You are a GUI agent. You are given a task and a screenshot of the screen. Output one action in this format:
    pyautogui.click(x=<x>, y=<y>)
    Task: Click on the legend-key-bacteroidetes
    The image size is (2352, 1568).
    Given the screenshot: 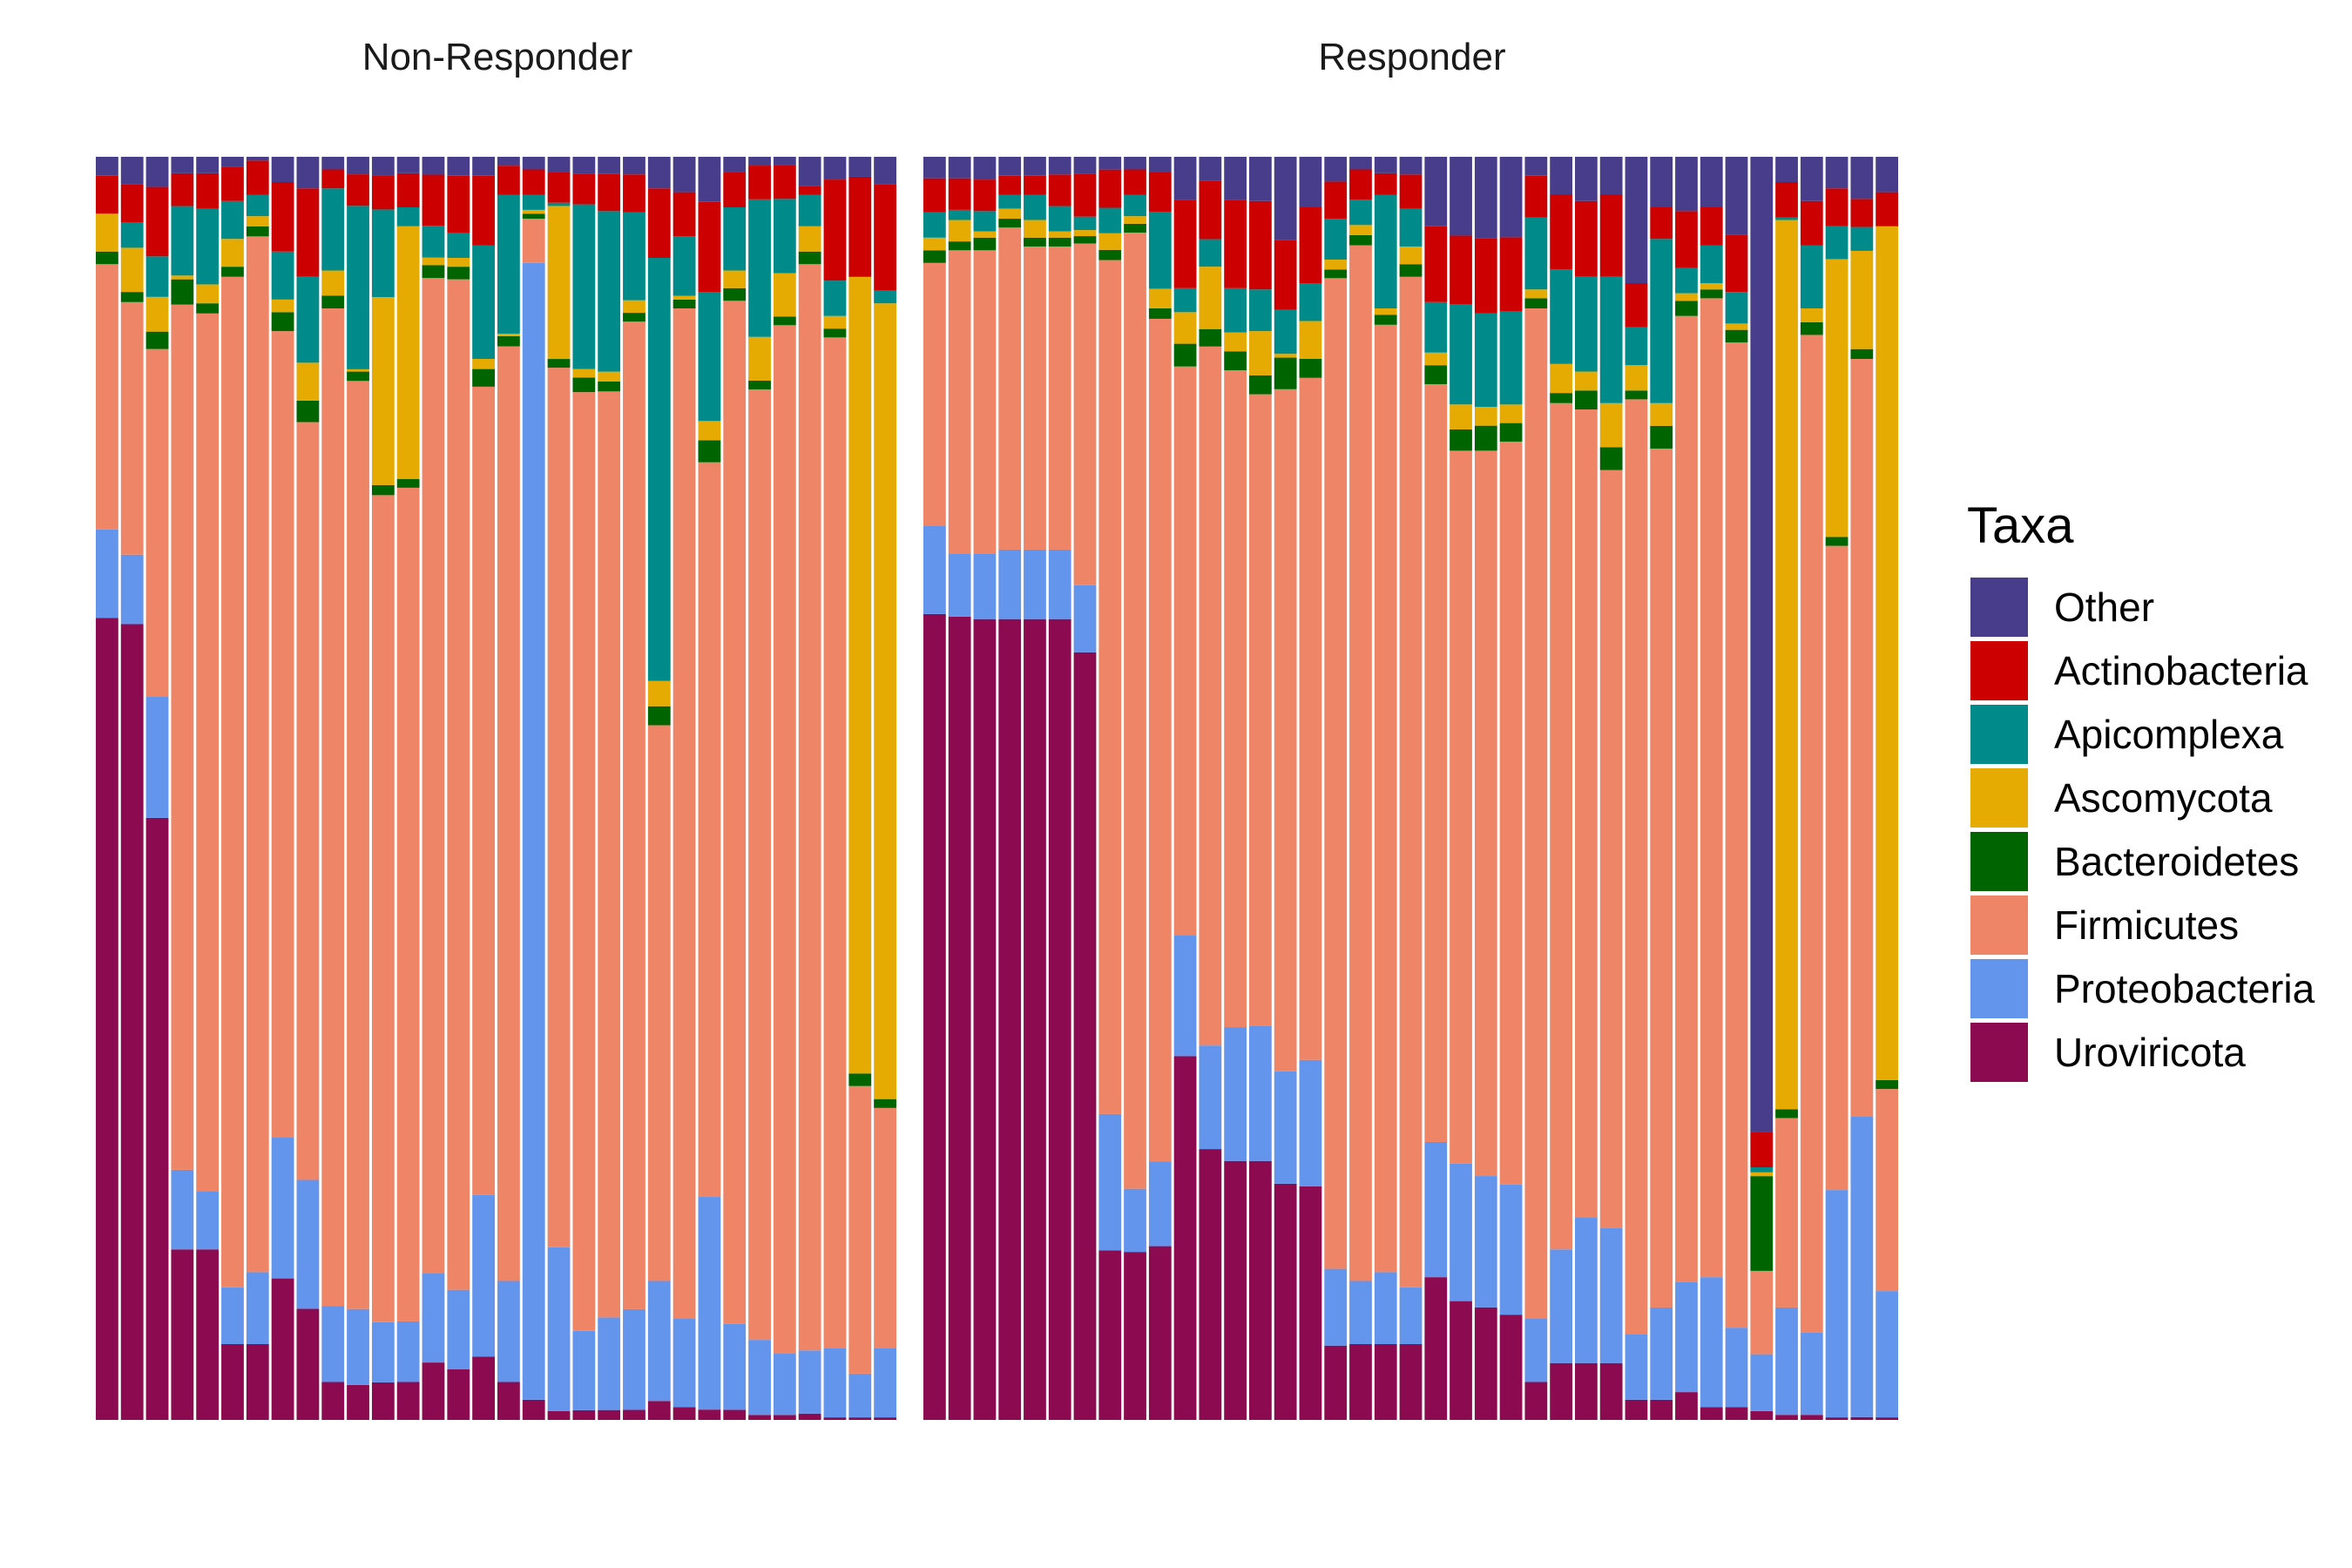 What is the action you would take?
    pyautogui.click(x=1999, y=861)
    